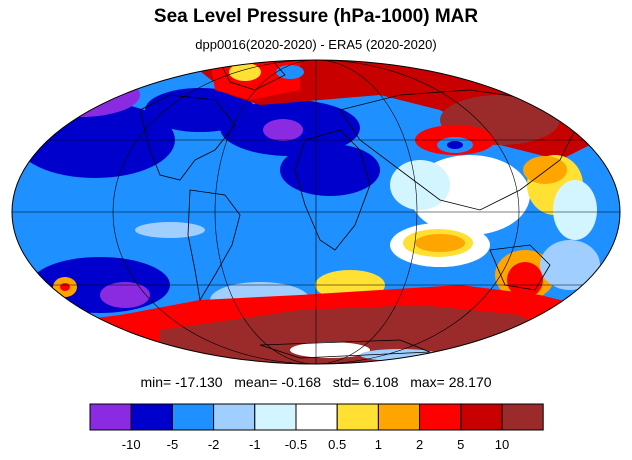  I want to click on colorbar-tick-label: -1, so click(255, 444).